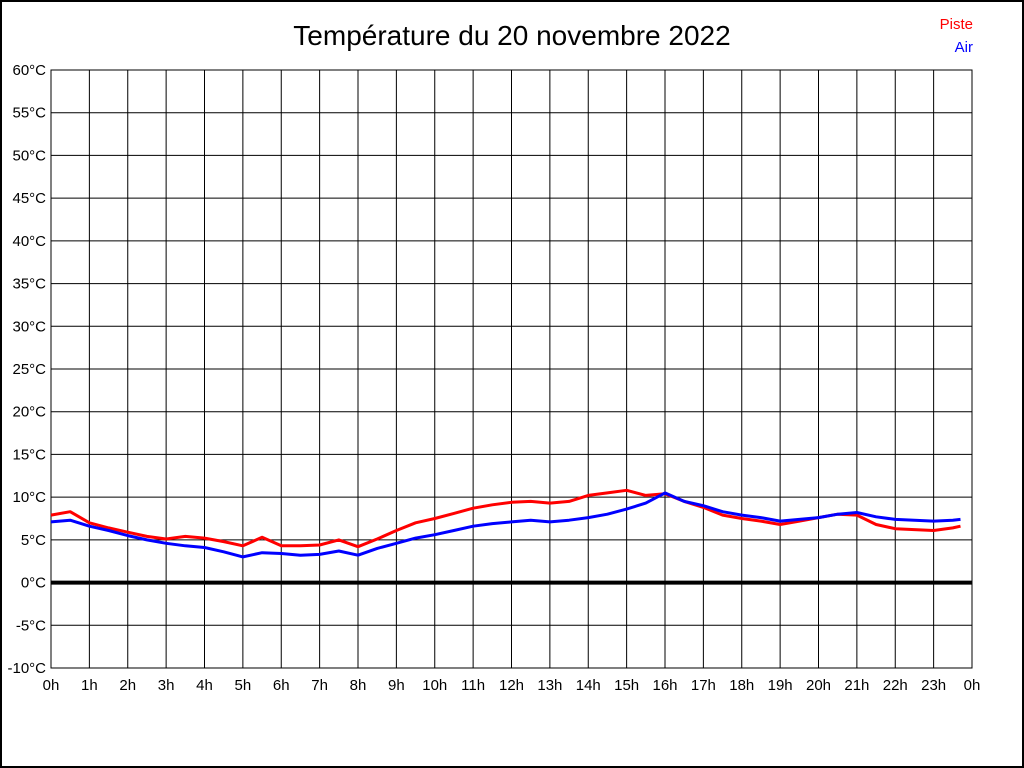 The width and height of the screenshot is (1024, 768). I want to click on x-axis-tick-label: 10h, so click(434, 685).